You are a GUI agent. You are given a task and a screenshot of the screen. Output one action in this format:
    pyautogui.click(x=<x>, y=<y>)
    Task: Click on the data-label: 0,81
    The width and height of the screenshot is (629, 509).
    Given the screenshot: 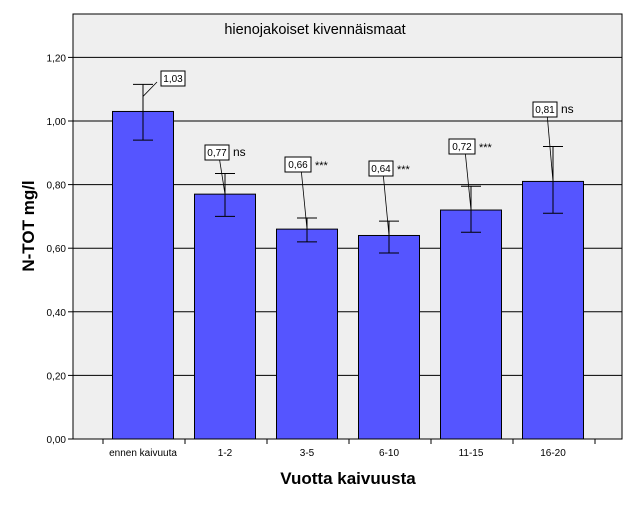 What is the action you would take?
    pyautogui.click(x=545, y=110)
    